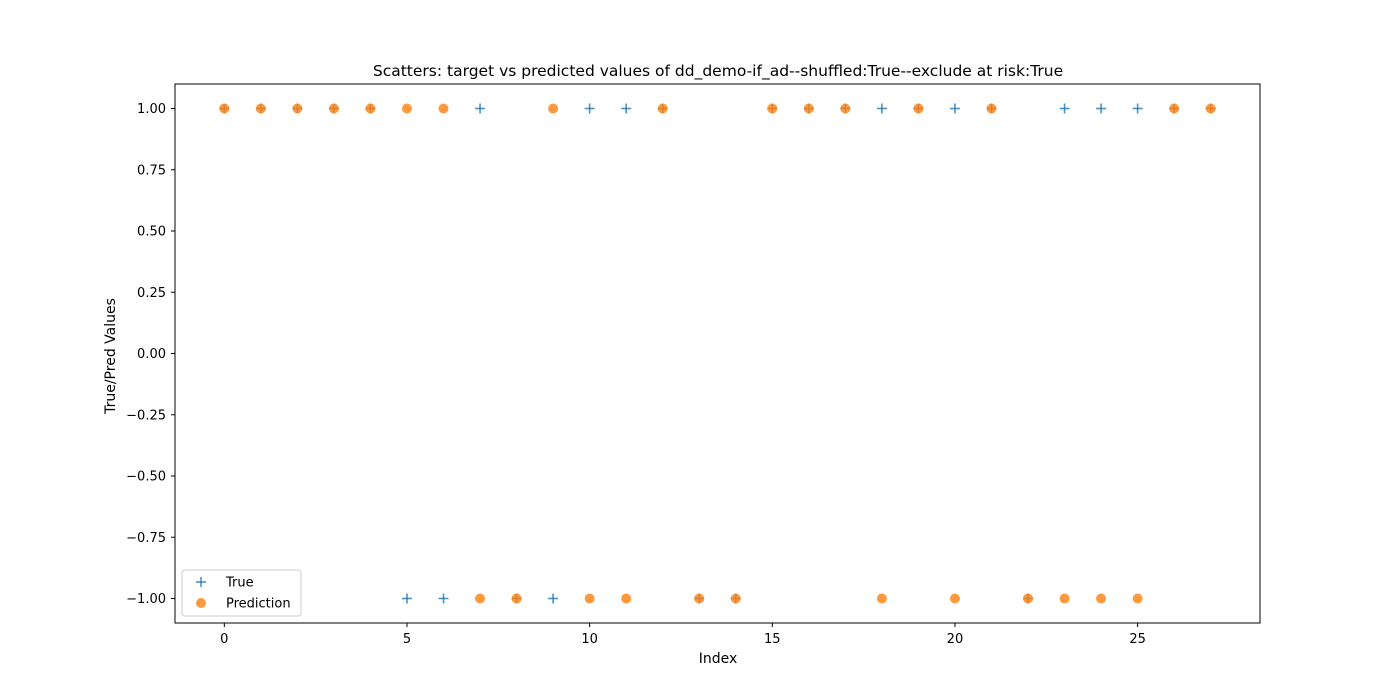 Image resolution: width=1400 pixels, height=700 pixels. What do you see at coordinates (146, 538) in the screenshot?
I see `y-tick-label: −0.75` at bounding box center [146, 538].